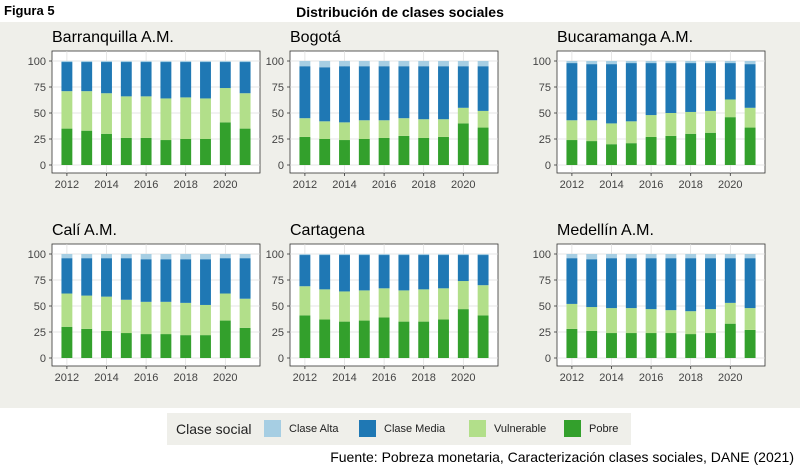 The width and height of the screenshot is (800, 469). I want to click on tick-label-y-cali-a-m-4: 100, so click(37, 255).